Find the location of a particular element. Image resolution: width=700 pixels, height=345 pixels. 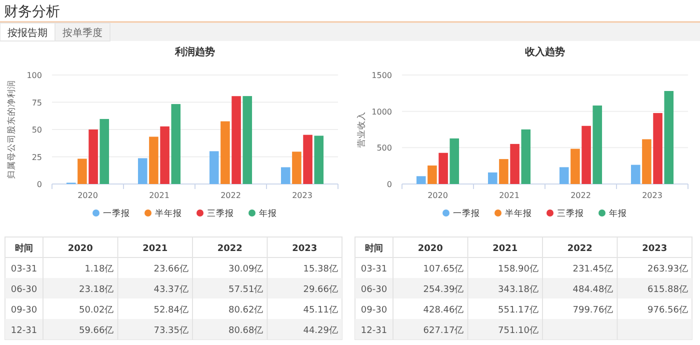

text: 按报告期 is located at coordinates (28, 33).